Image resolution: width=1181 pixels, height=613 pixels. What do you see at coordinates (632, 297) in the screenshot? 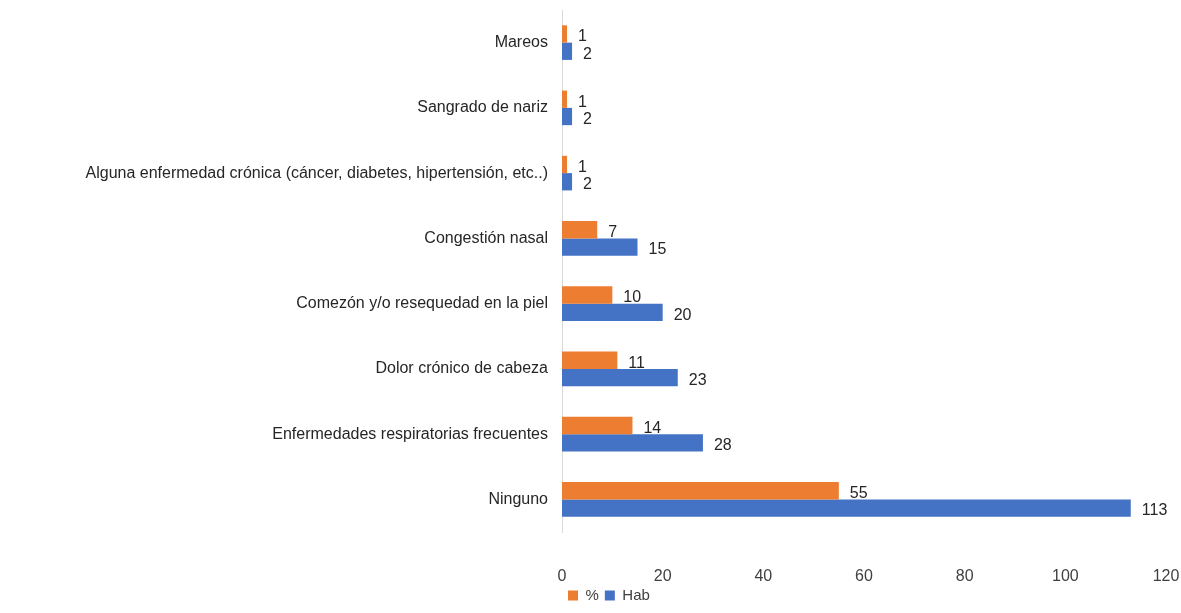
I see `data-label: 10` at bounding box center [632, 297].